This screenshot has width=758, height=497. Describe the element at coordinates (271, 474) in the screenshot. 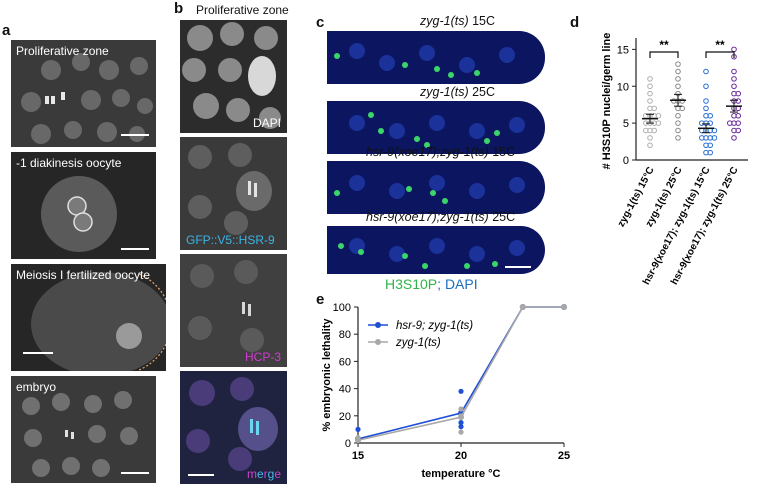

I see `merge-letter: g` at that location.